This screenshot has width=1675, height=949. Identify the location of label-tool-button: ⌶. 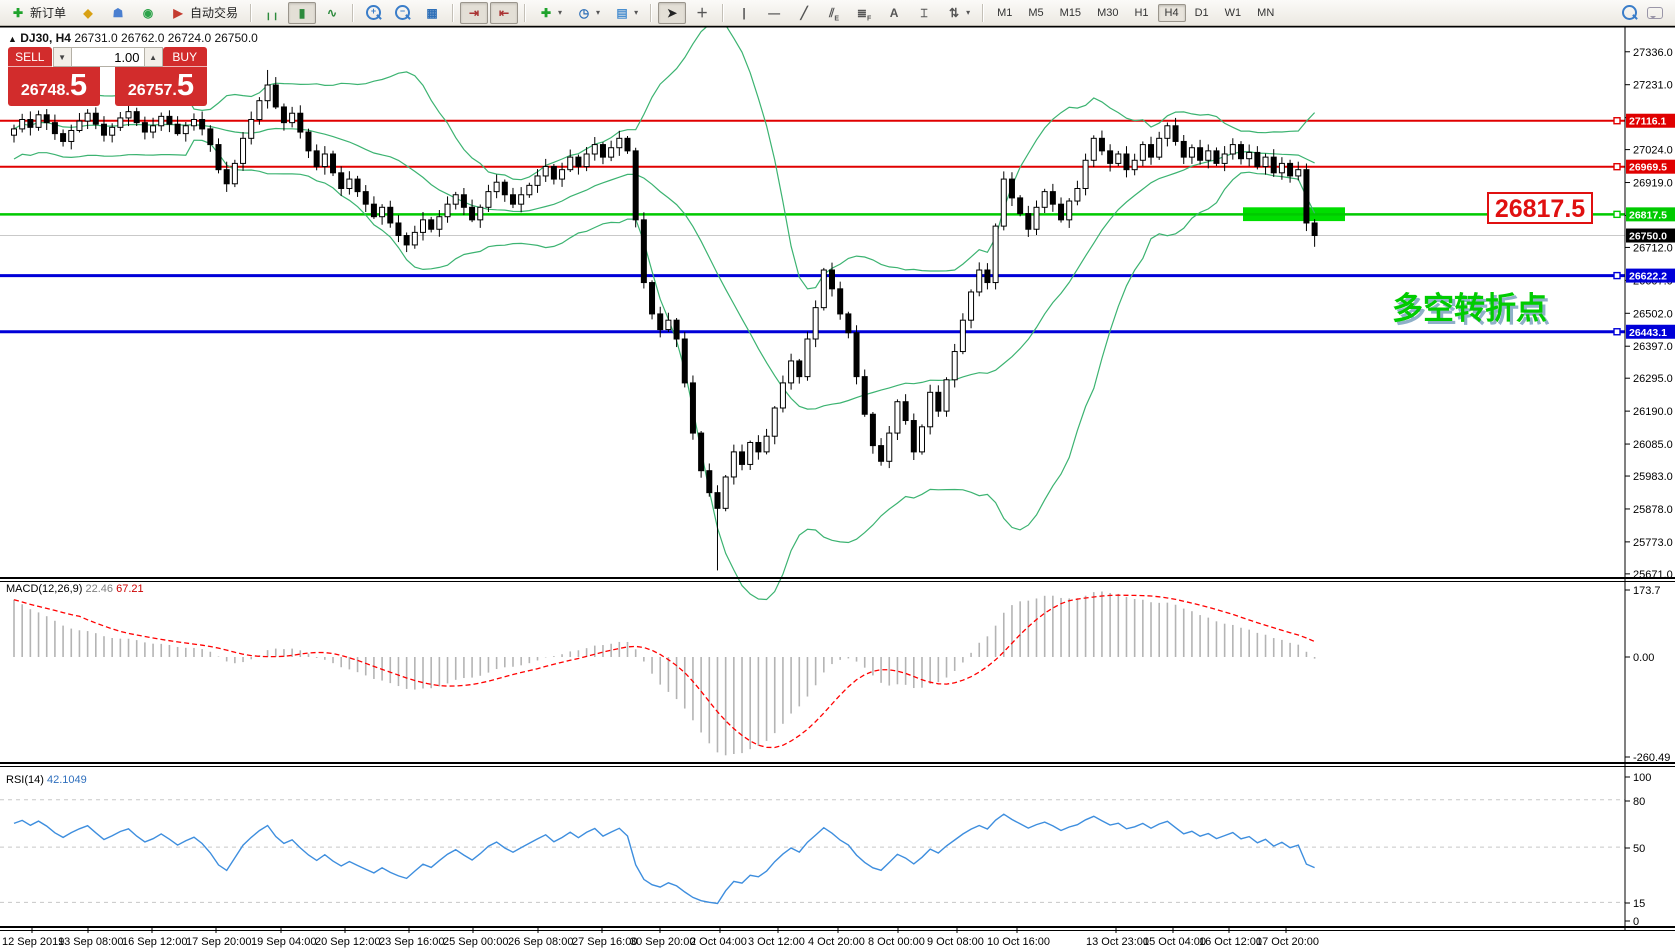
(924, 13).